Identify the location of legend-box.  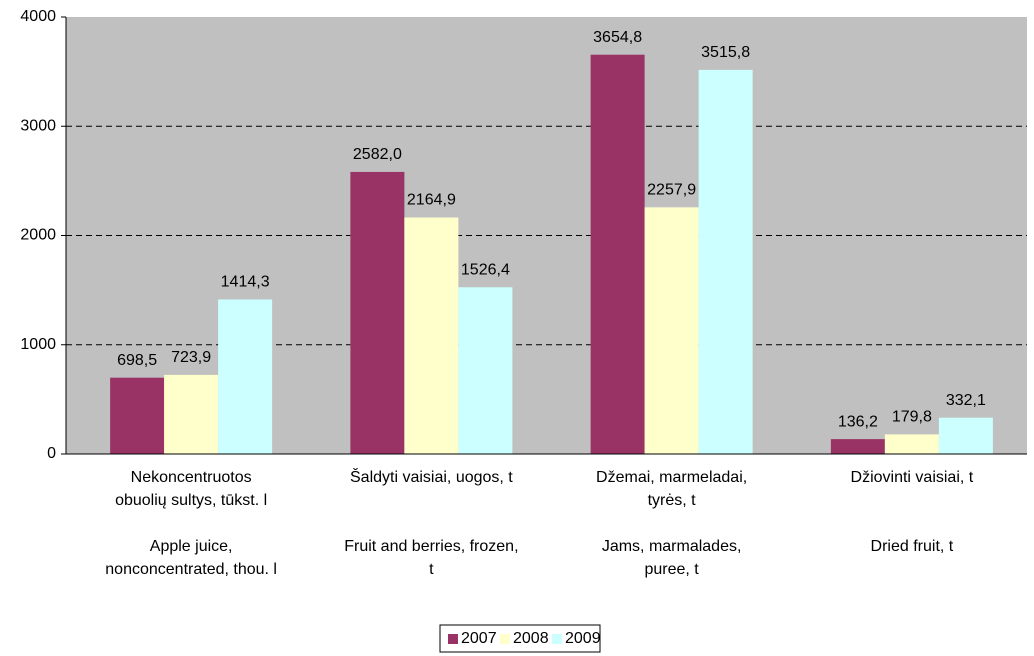
(520, 638).